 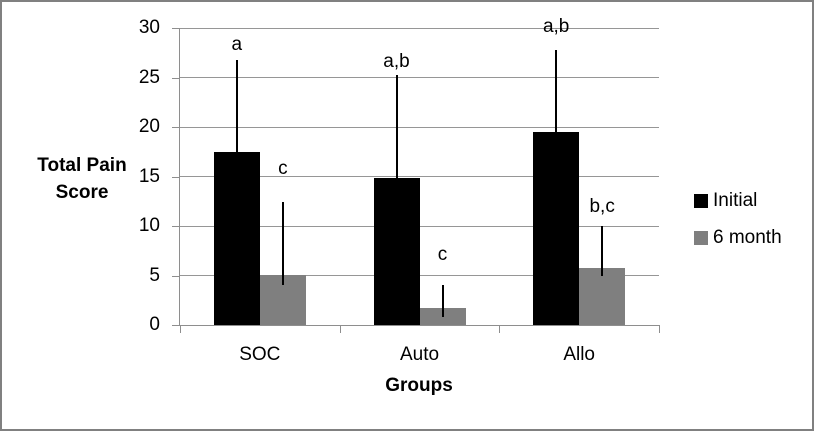 What do you see at coordinates (149, 225) in the screenshot?
I see `y-tick-label-10: 10` at bounding box center [149, 225].